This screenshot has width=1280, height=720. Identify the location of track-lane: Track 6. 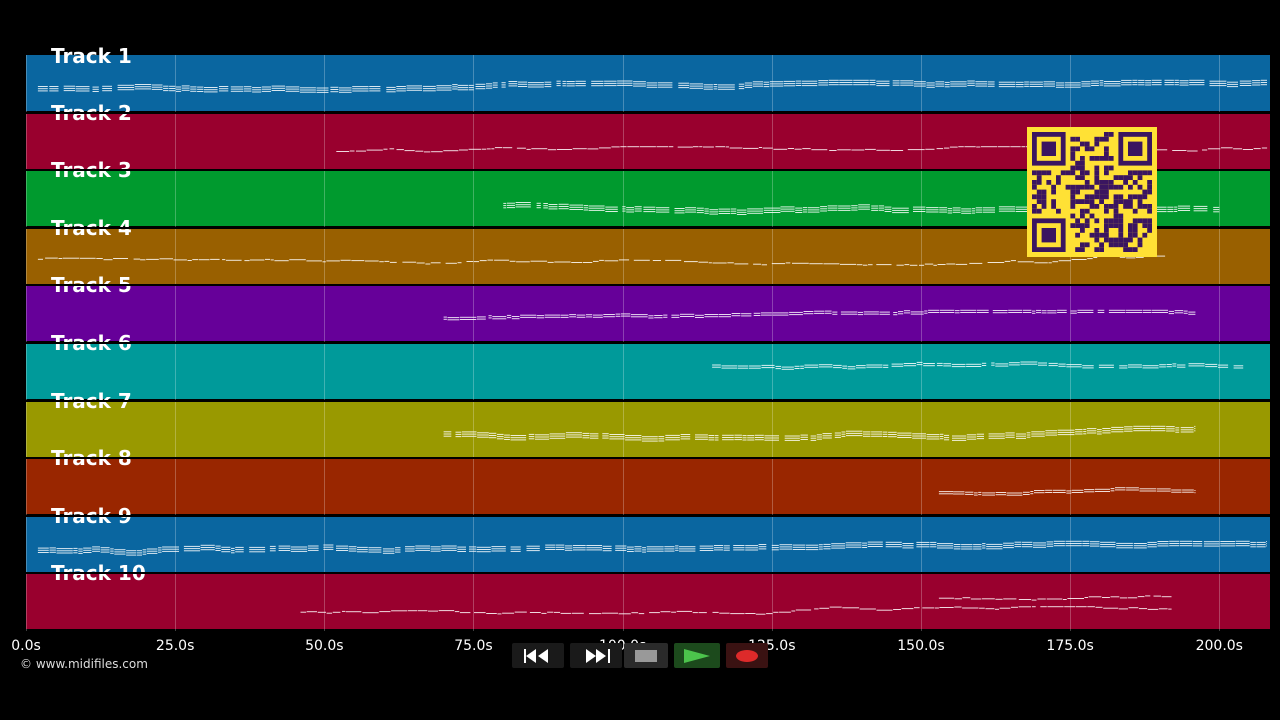
(648, 366).